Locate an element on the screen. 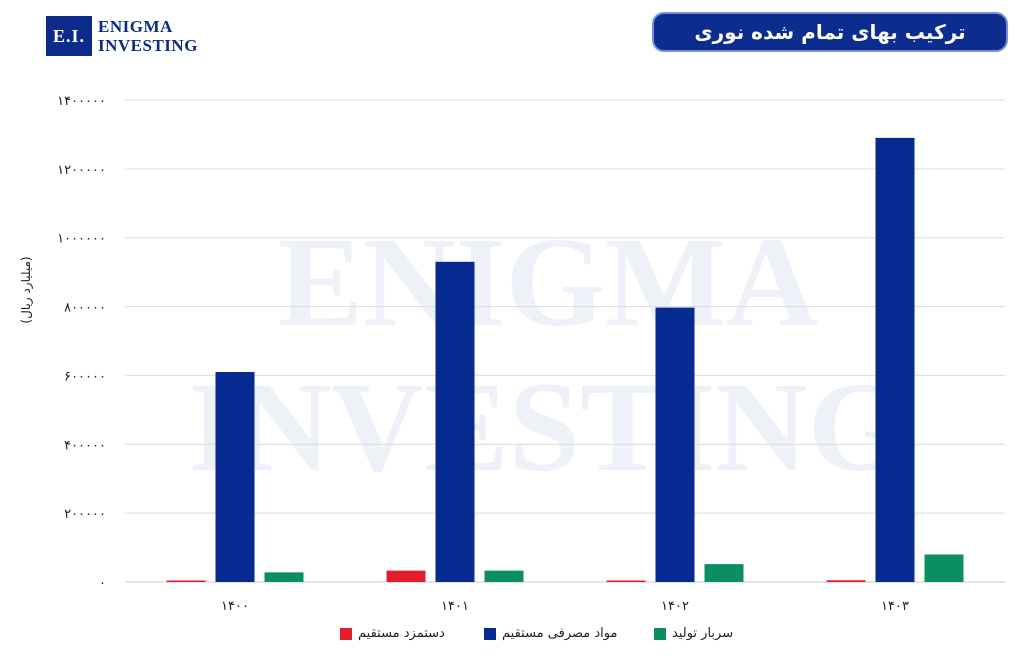  x-axis-tick-labels: ۱۴۰۰ ۱۴۰۱ ۱۴۰۲ ۱۴۰۳ is located at coordinates (565, 606).